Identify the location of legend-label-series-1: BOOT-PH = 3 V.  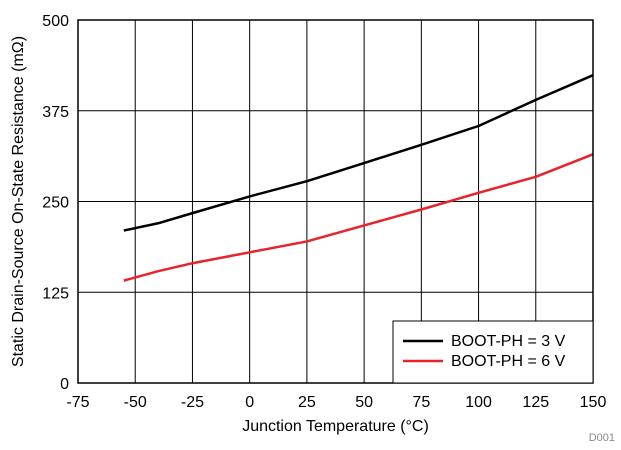
(508, 341).